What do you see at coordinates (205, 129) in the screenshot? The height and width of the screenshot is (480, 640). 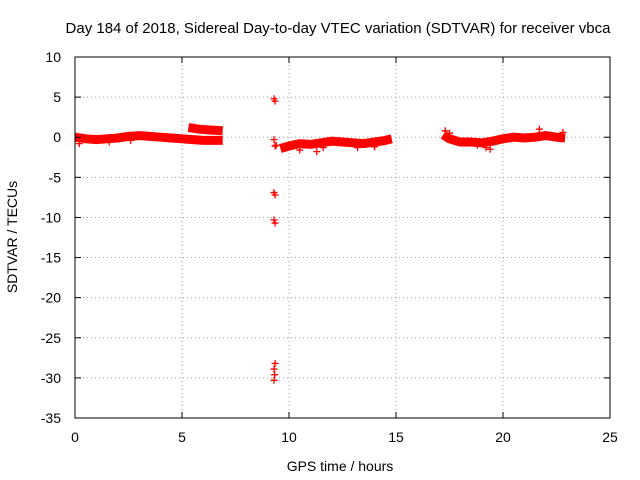 I see `data-band-segment-1-upper` at bounding box center [205, 129].